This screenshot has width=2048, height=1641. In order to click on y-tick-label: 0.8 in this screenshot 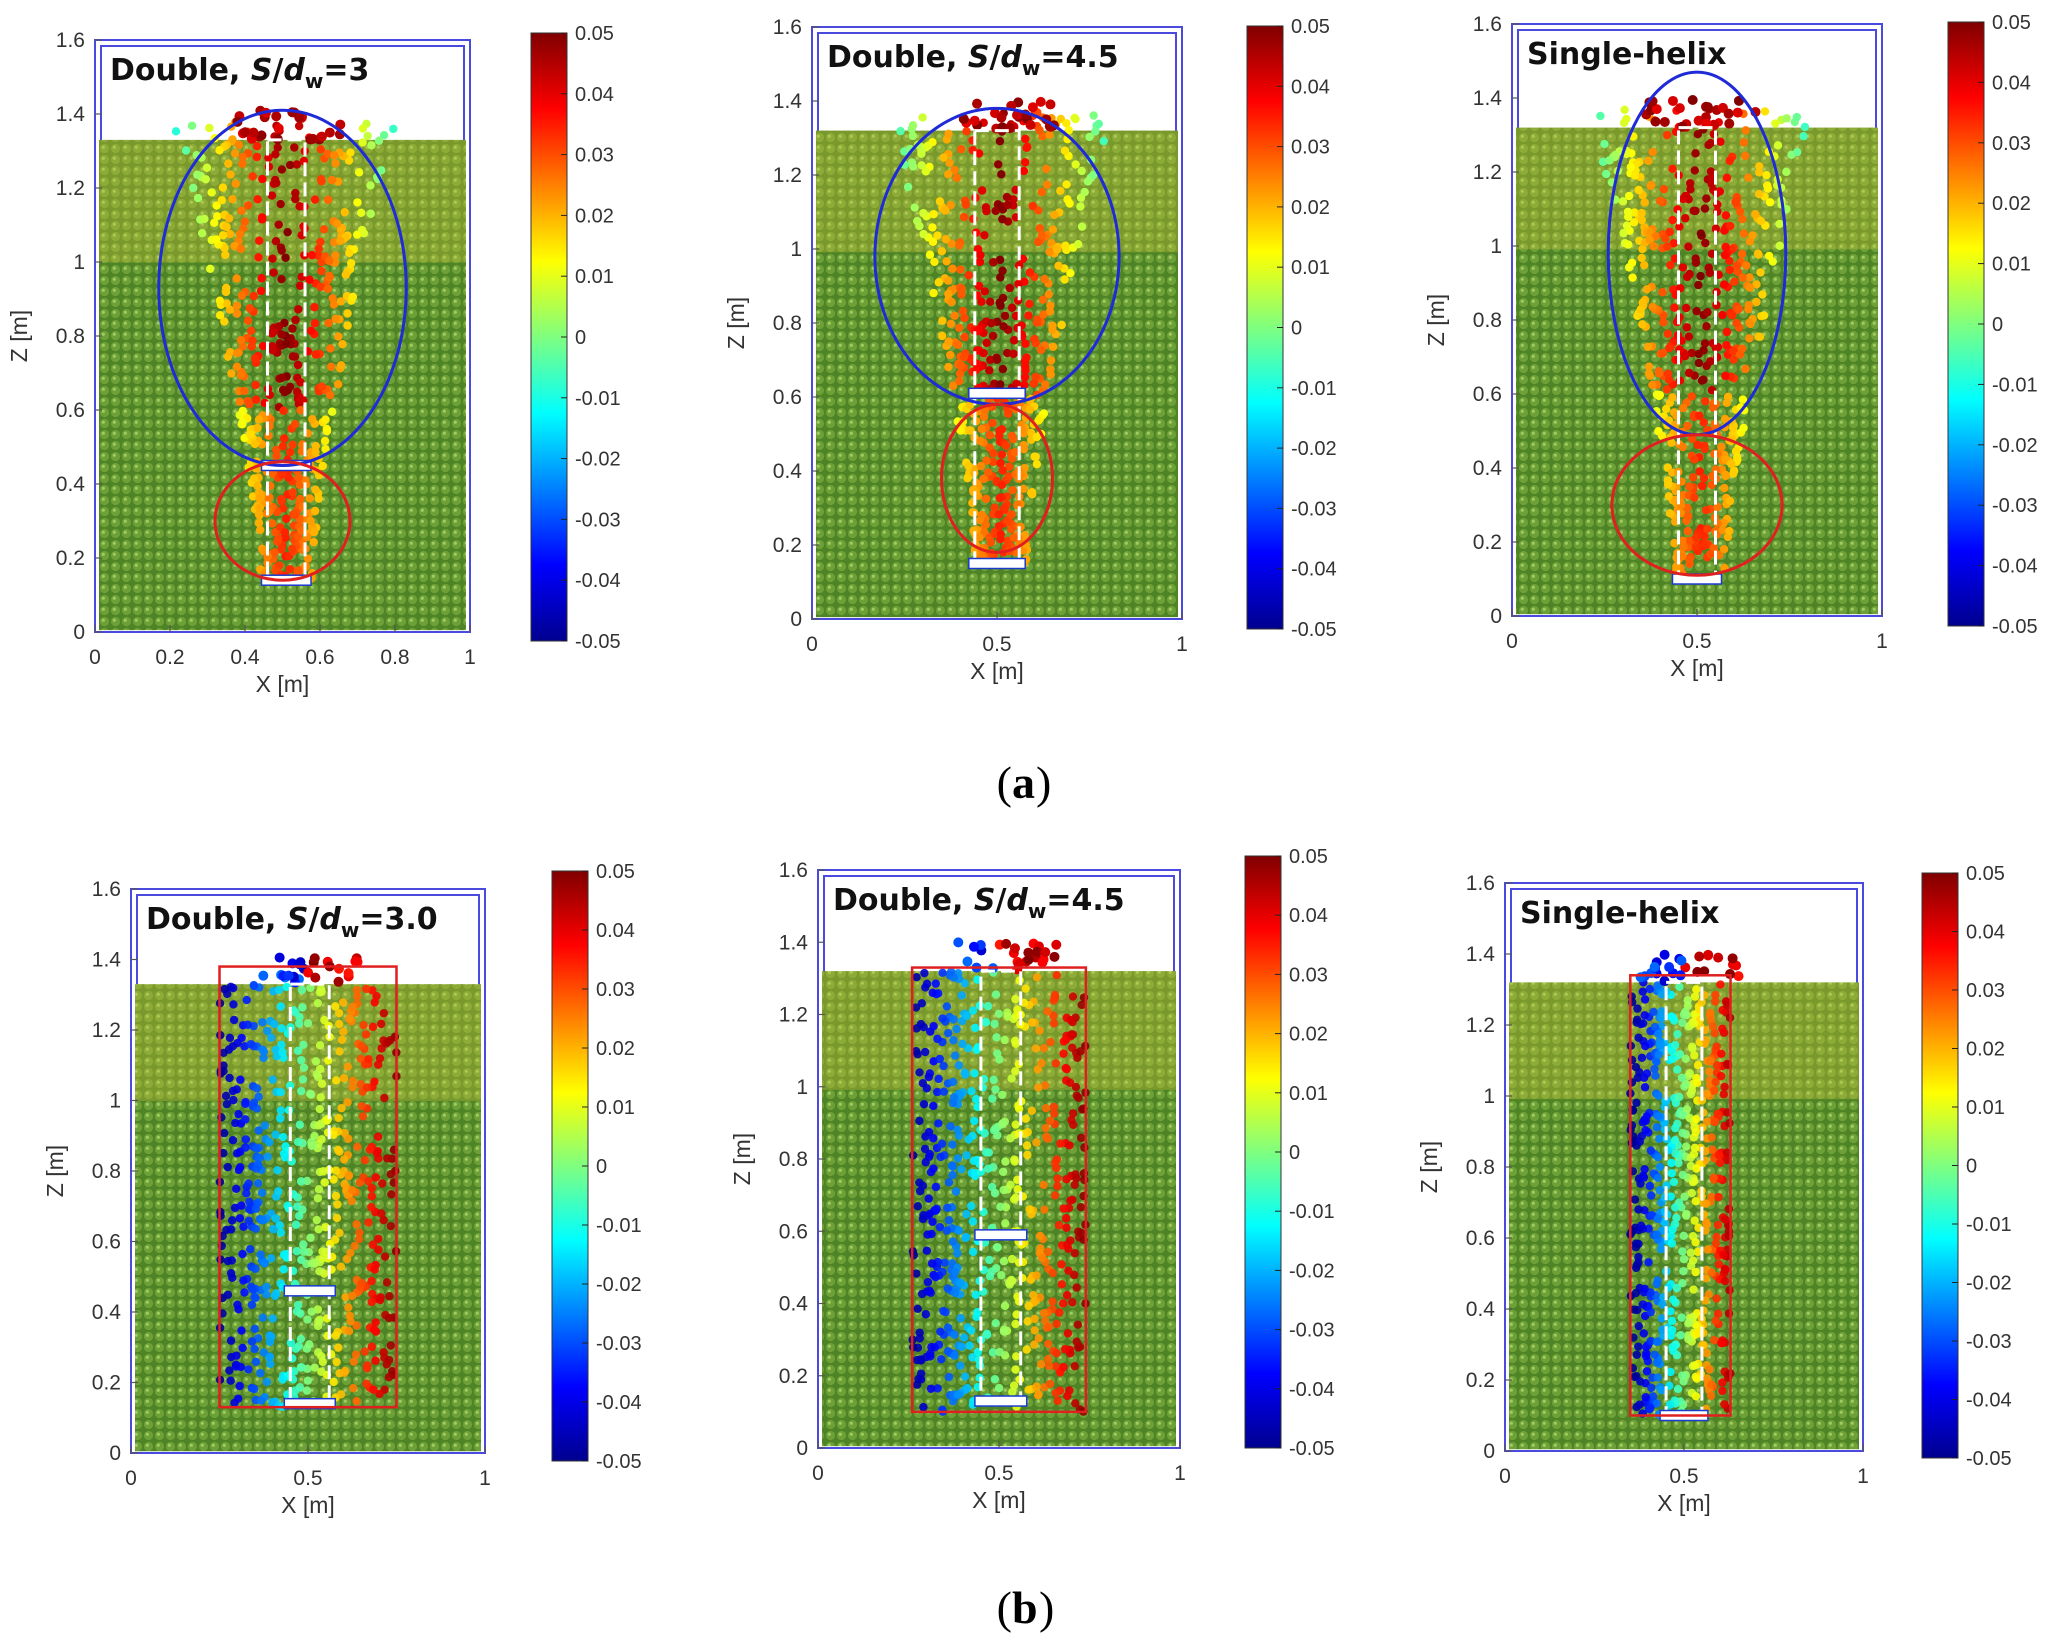, I will do `click(793, 1159)`.